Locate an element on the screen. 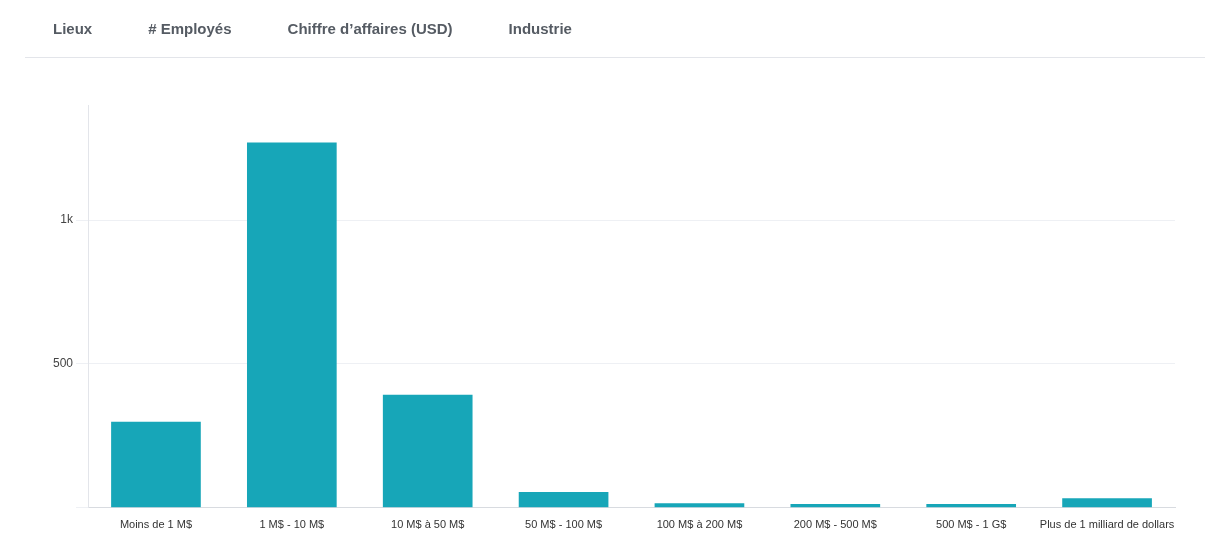 The width and height of the screenshot is (1205, 545). text: Chiffre d’affaires (USD) is located at coordinates (370, 28).